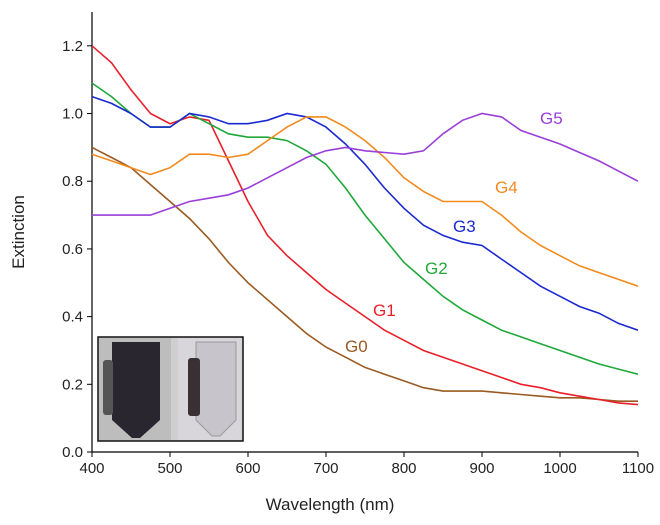 Image resolution: width=660 pixels, height=525 pixels. Describe the element at coordinates (559, 468) in the screenshot. I see `x-tick-label: 1000` at that location.